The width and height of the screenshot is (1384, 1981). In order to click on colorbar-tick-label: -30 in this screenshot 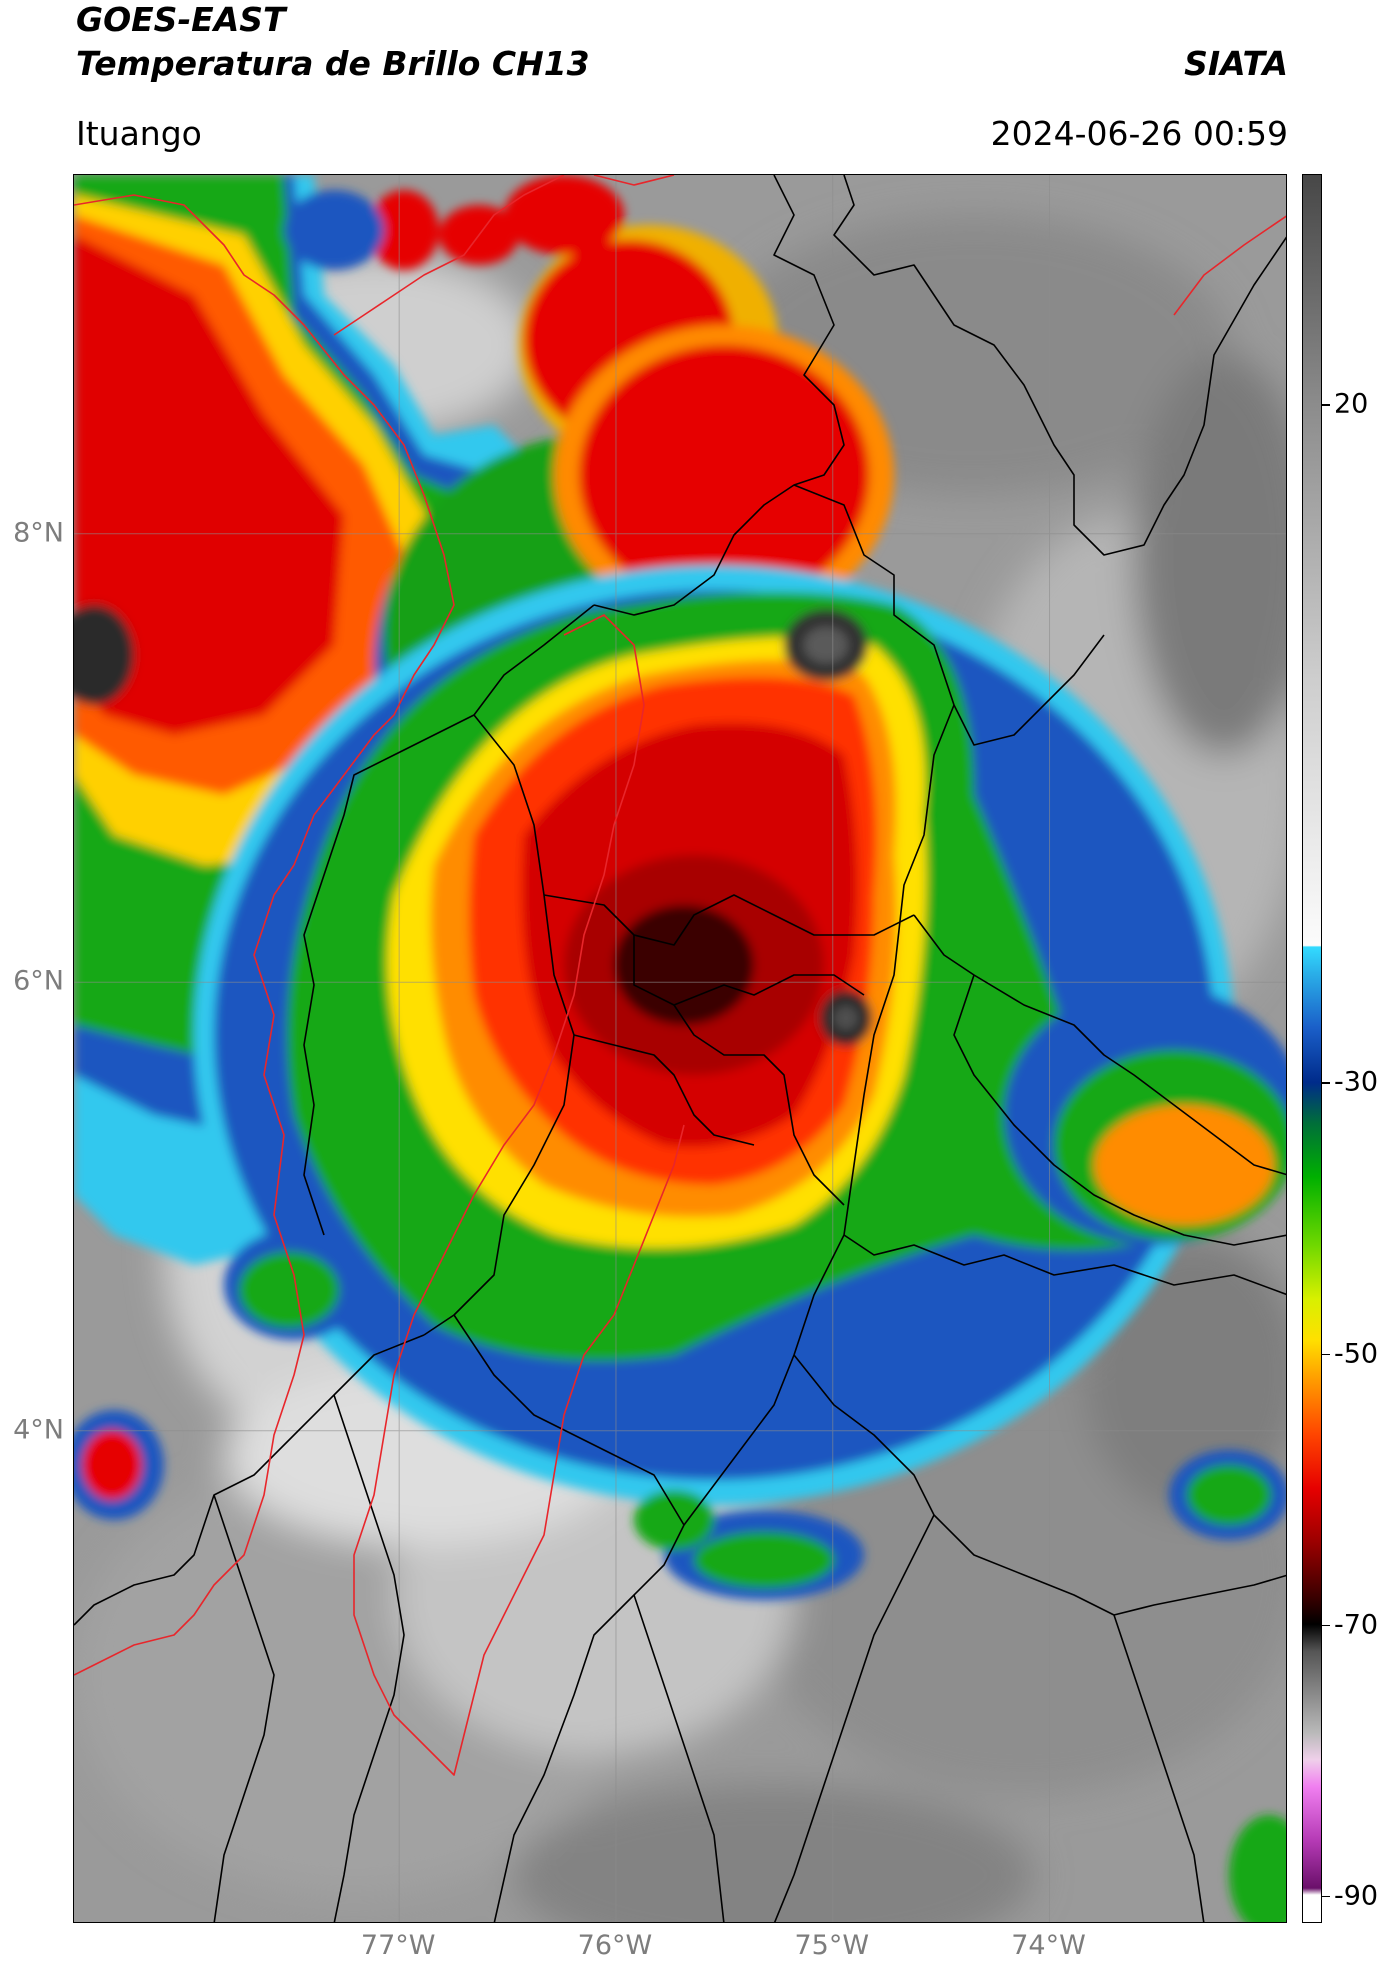, I will do `click(1356, 1082)`.